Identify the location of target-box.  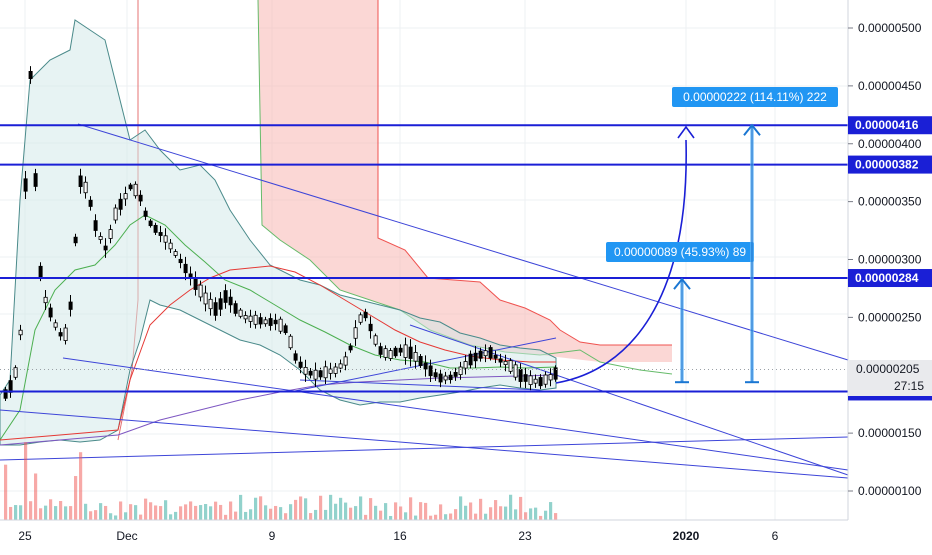
(680, 252).